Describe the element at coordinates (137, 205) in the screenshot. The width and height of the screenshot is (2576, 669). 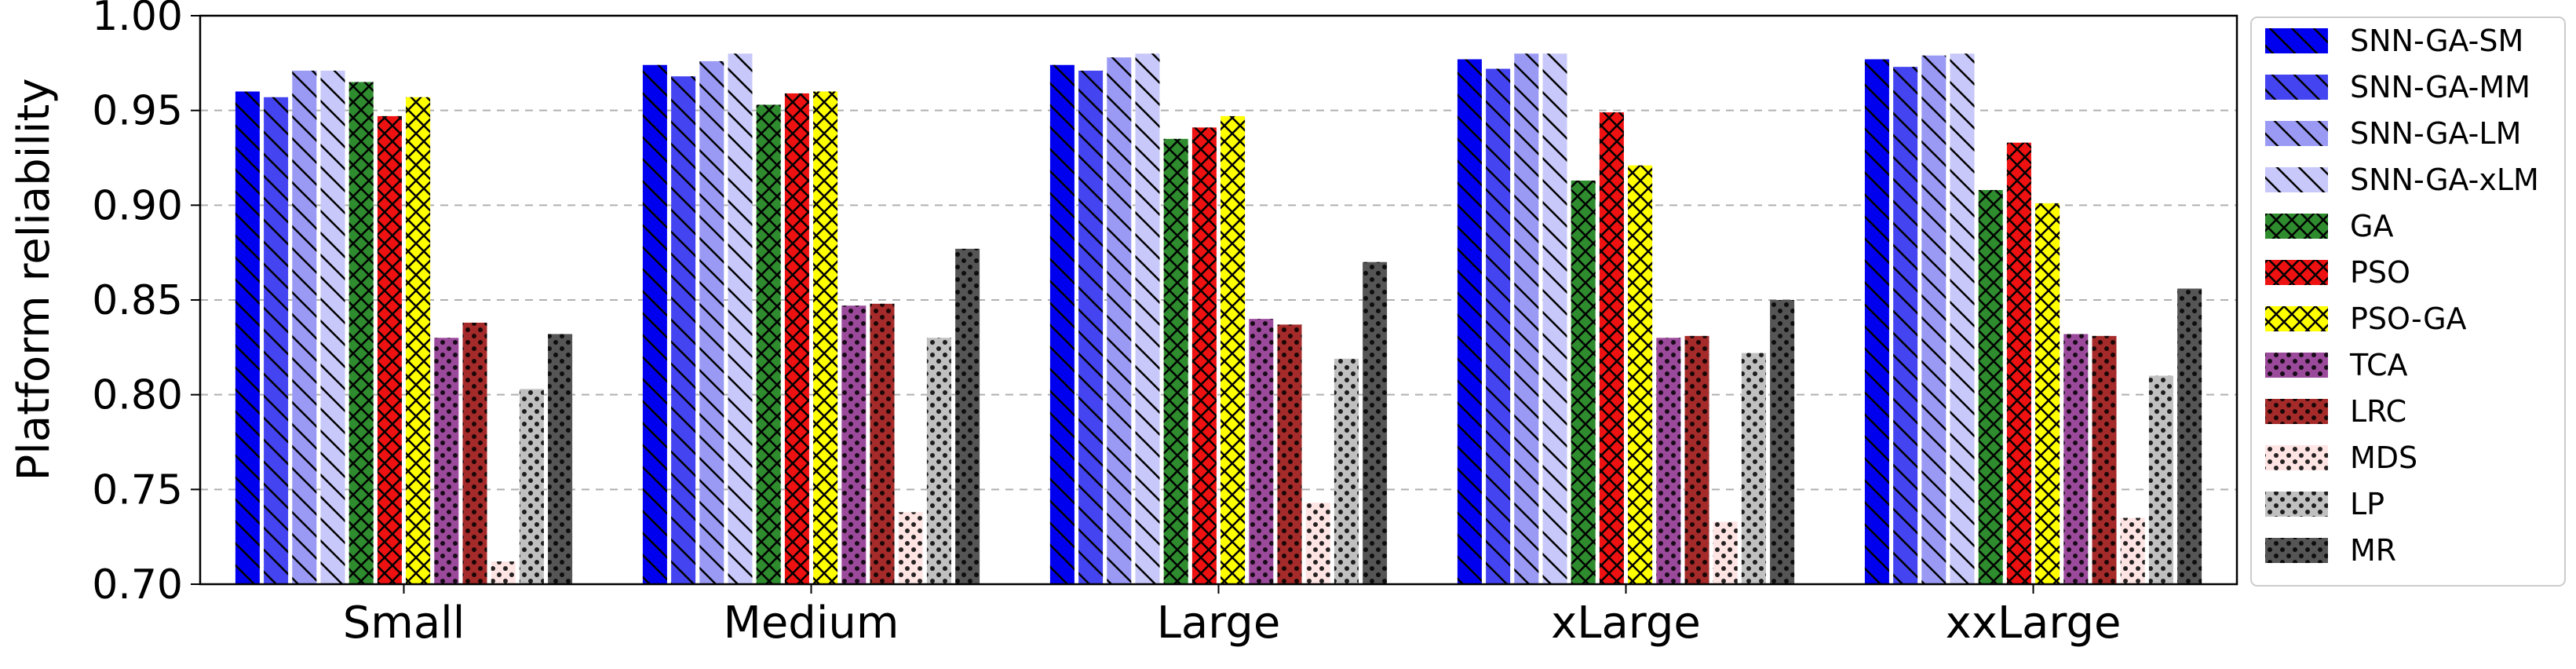
I see `y-tick-label: 0.90` at that location.